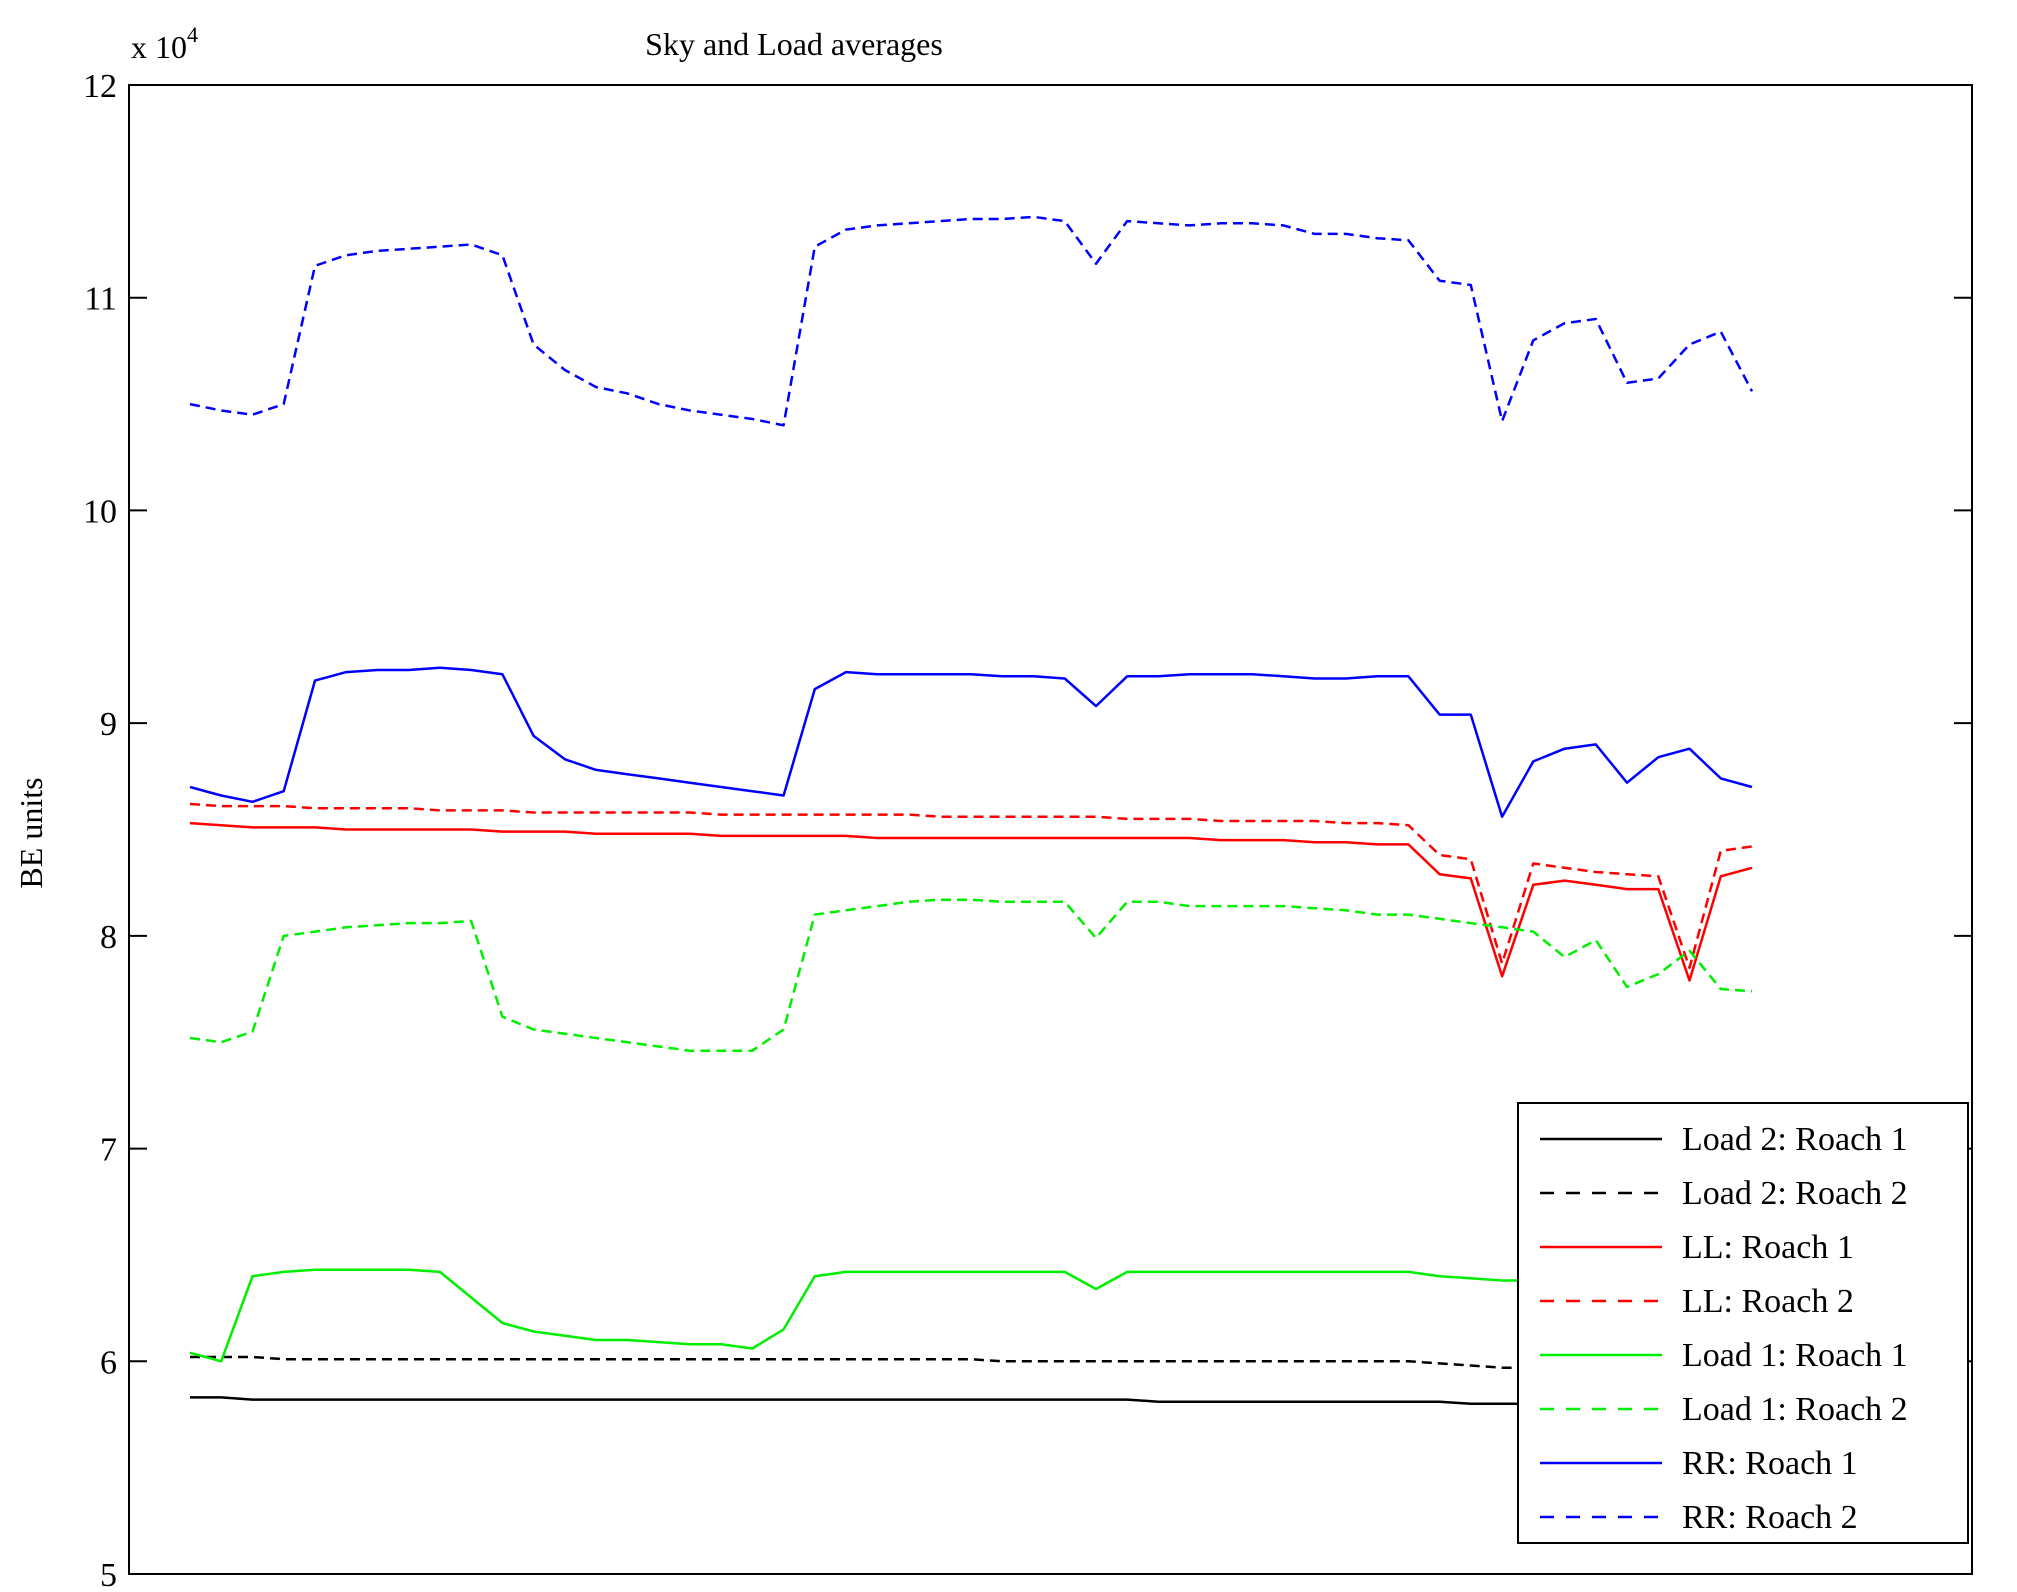 The image size is (2017, 1592). I want to click on legend-entry: Load 1: Roach 2, so click(1724, 1409).